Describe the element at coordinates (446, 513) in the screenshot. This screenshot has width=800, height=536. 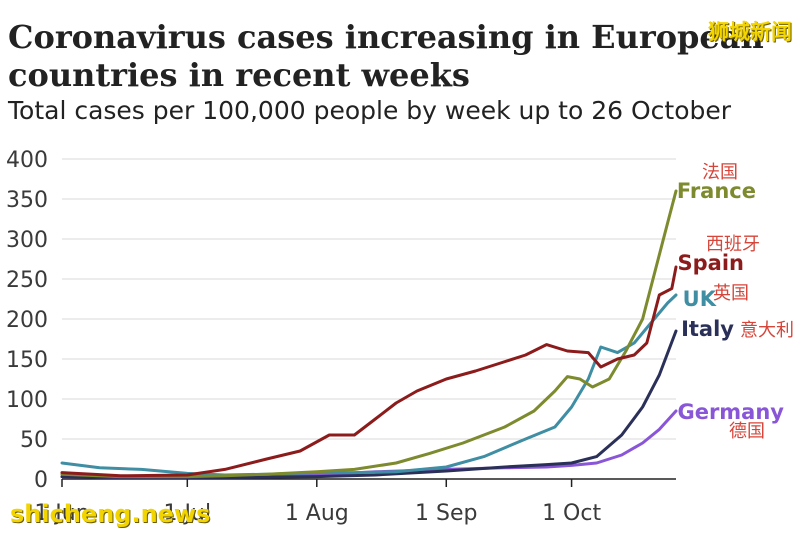
I see `x-tick-label-1-sep: 1 Sep` at that location.